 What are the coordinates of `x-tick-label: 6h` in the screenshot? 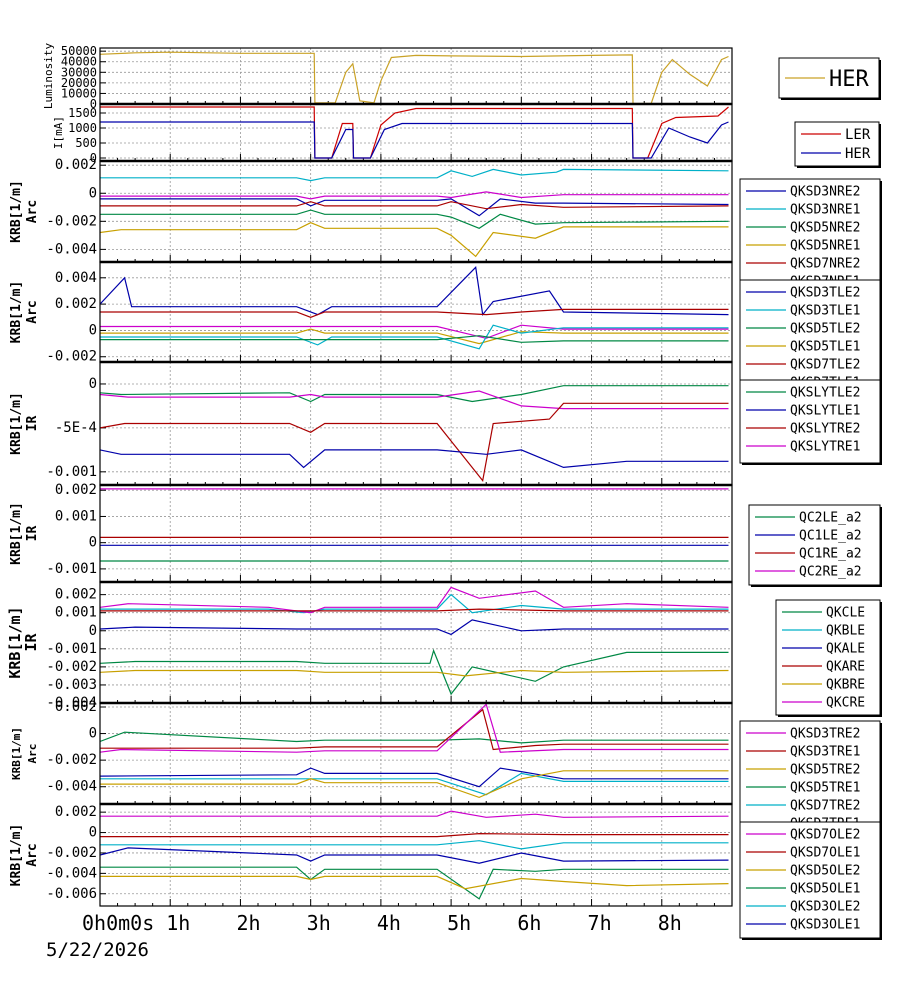 It's located at (529, 923).